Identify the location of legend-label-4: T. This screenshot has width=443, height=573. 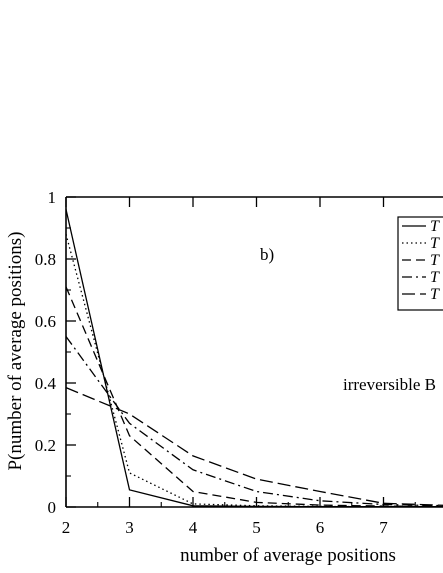
(435, 277).